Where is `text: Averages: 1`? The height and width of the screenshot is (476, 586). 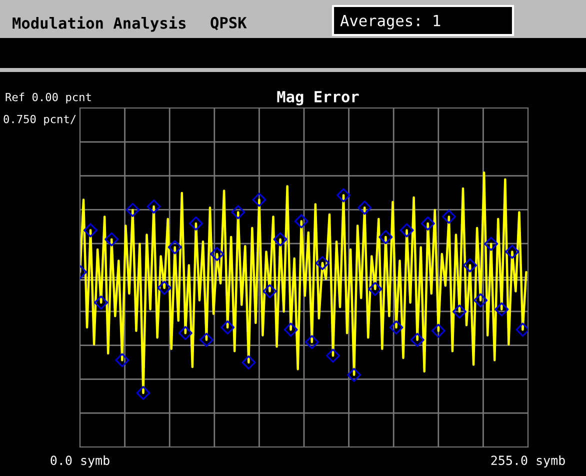
text: Averages: 1 is located at coordinates (390, 22).